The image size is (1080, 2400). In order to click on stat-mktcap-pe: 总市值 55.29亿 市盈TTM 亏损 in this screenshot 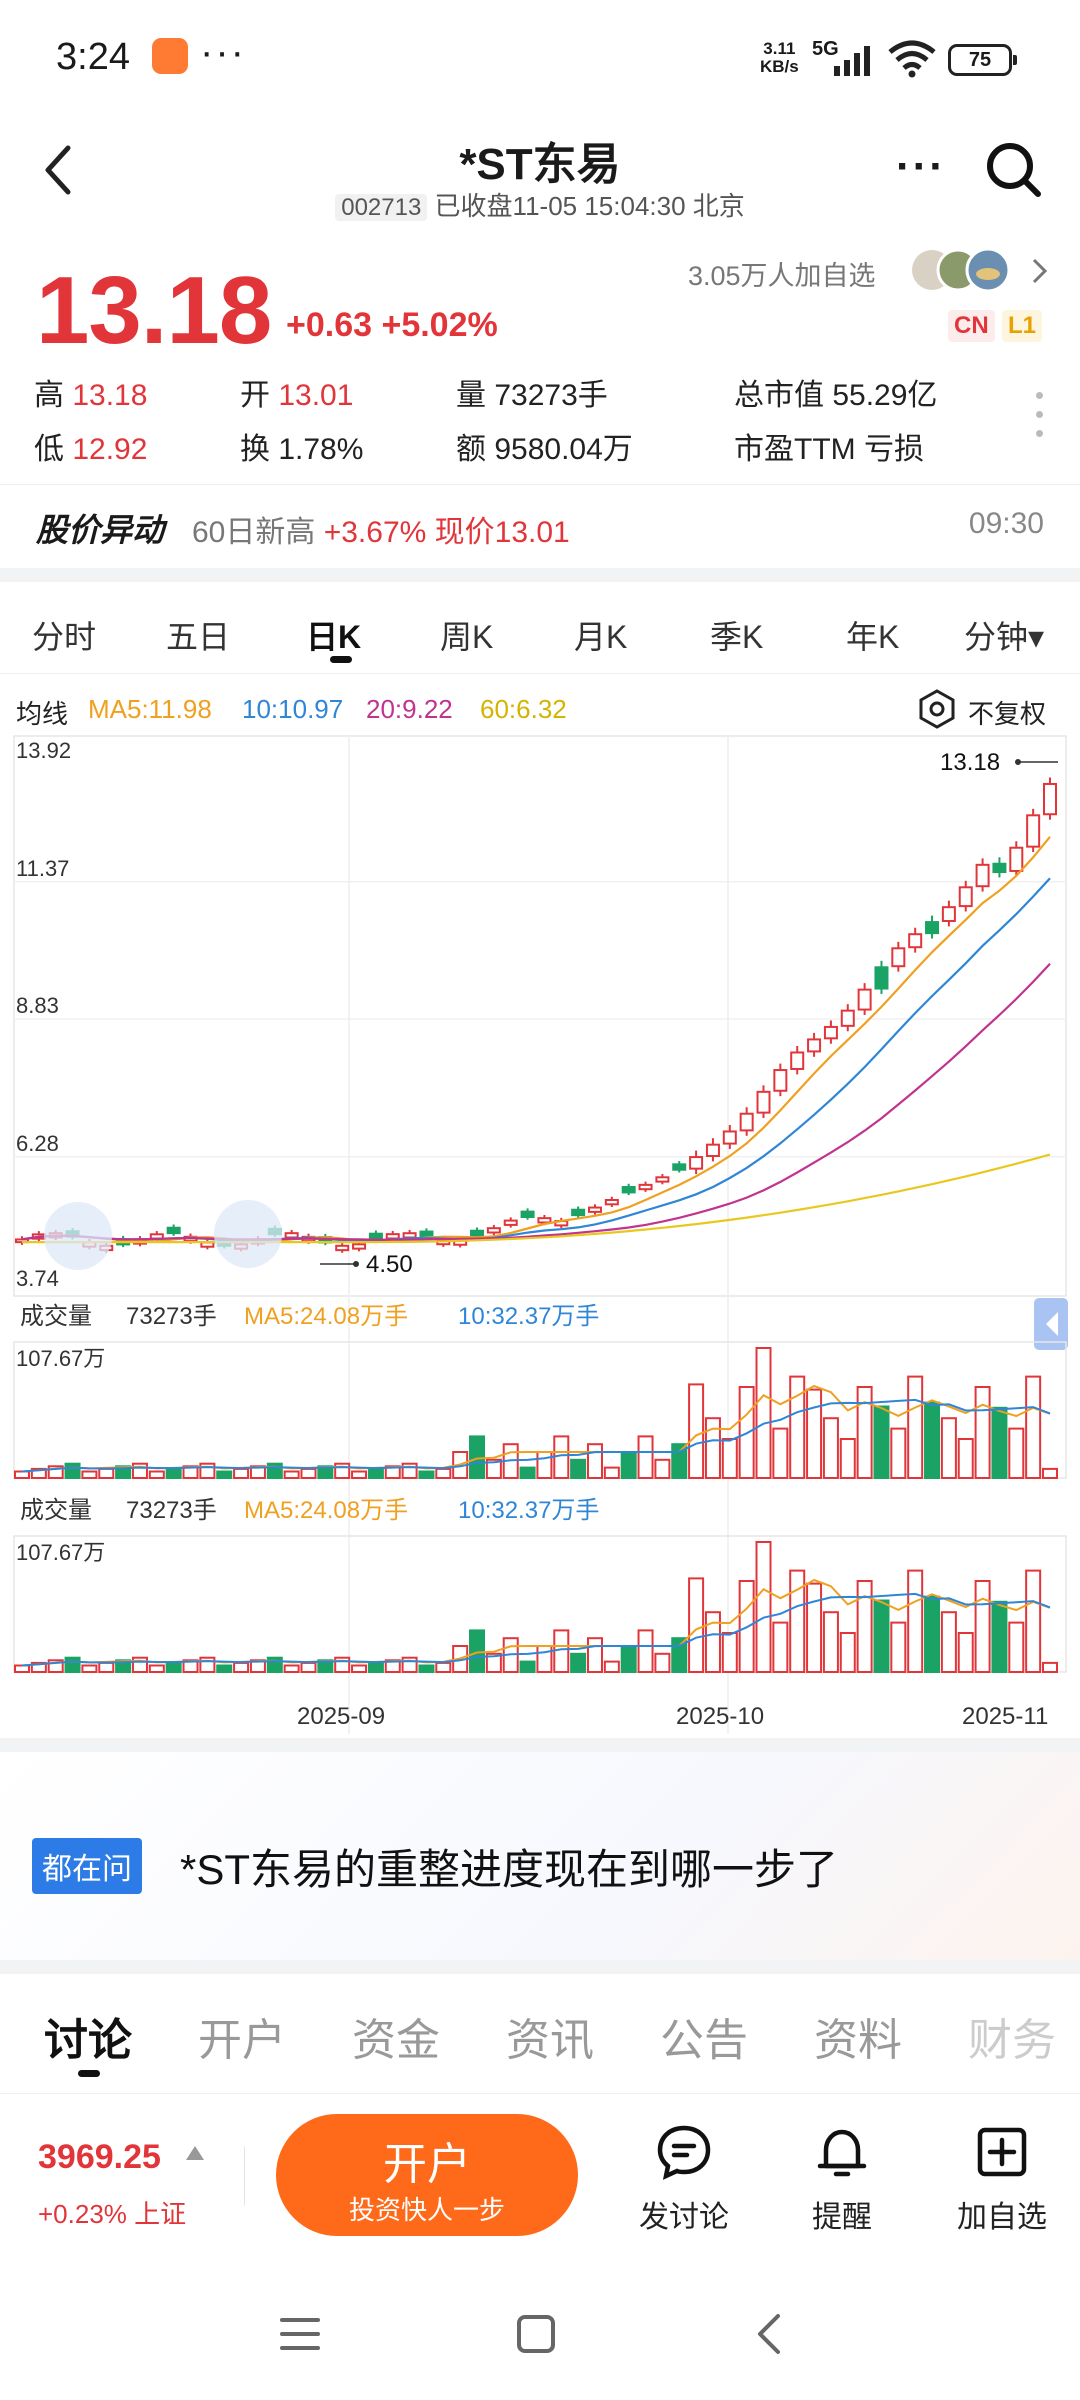, I will do `click(836, 422)`.